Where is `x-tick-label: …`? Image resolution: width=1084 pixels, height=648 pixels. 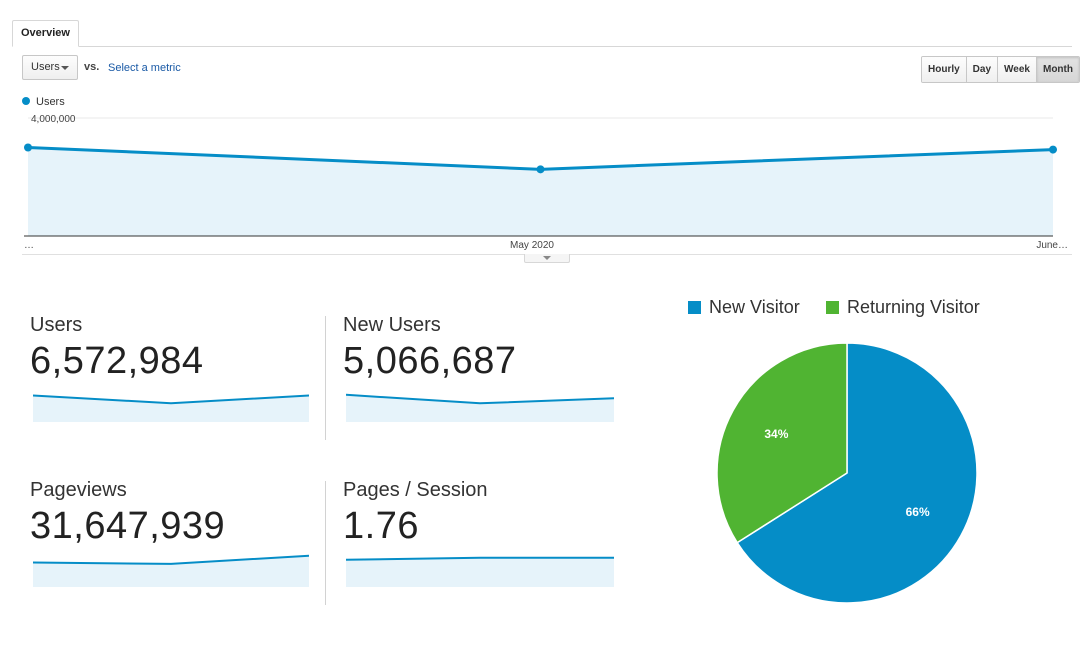 x-tick-label: … is located at coordinates (29, 245).